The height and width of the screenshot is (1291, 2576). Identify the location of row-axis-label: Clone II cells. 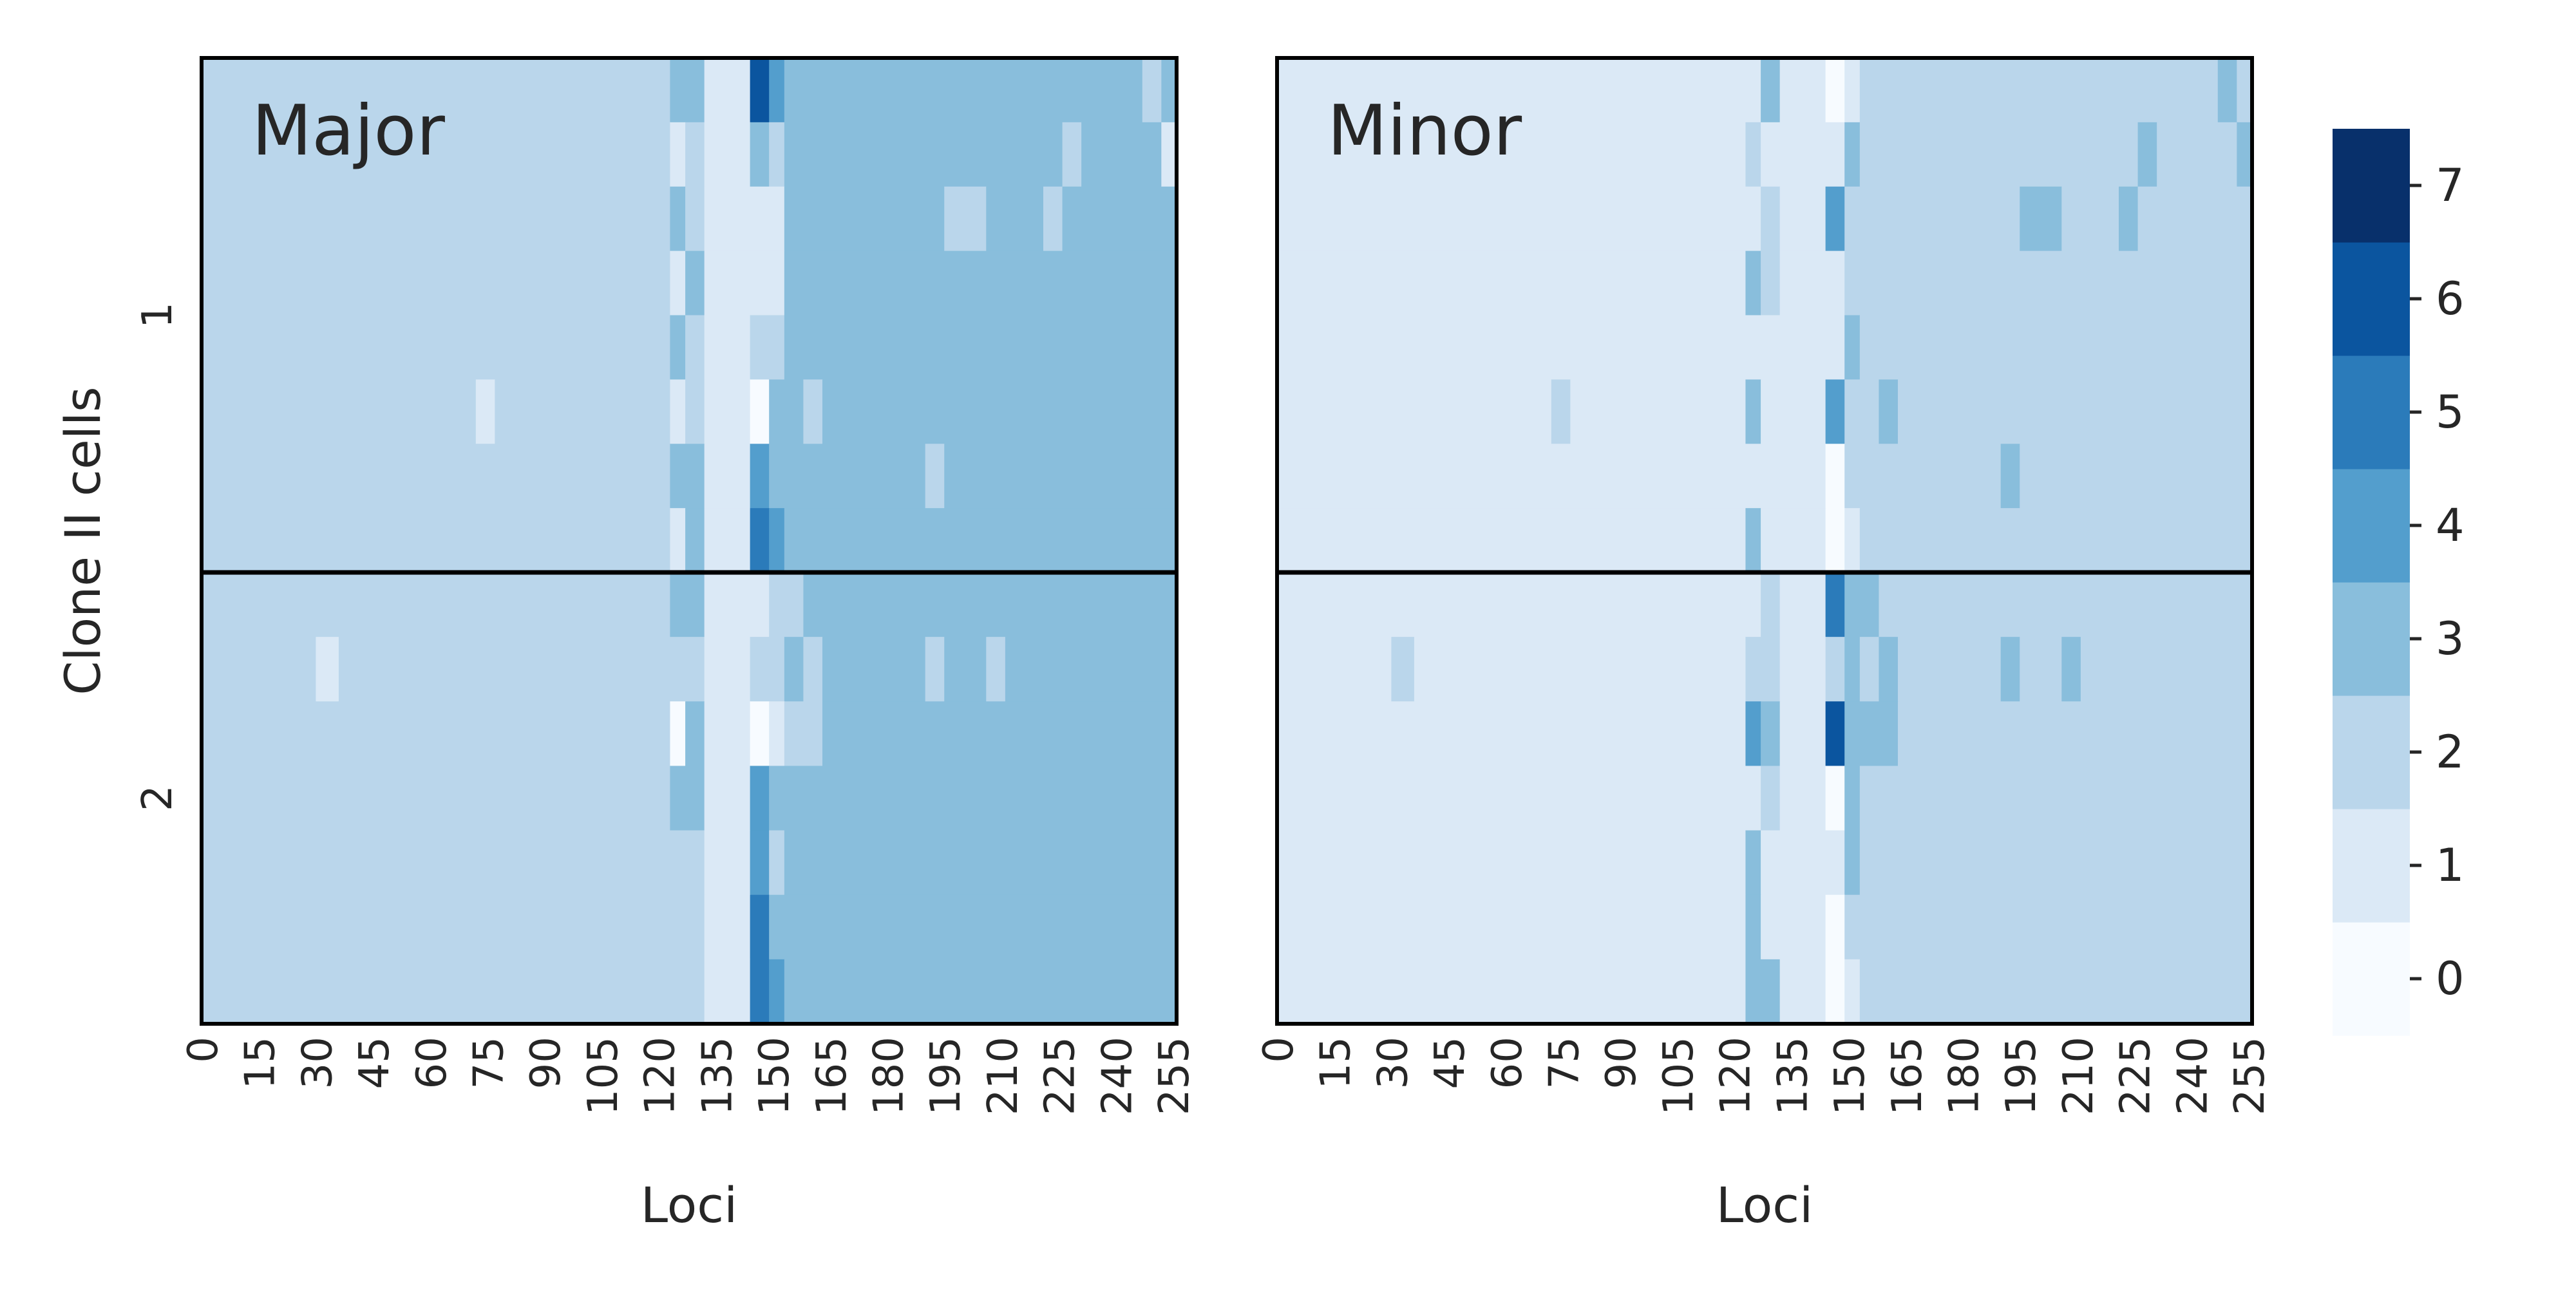
(83, 540).